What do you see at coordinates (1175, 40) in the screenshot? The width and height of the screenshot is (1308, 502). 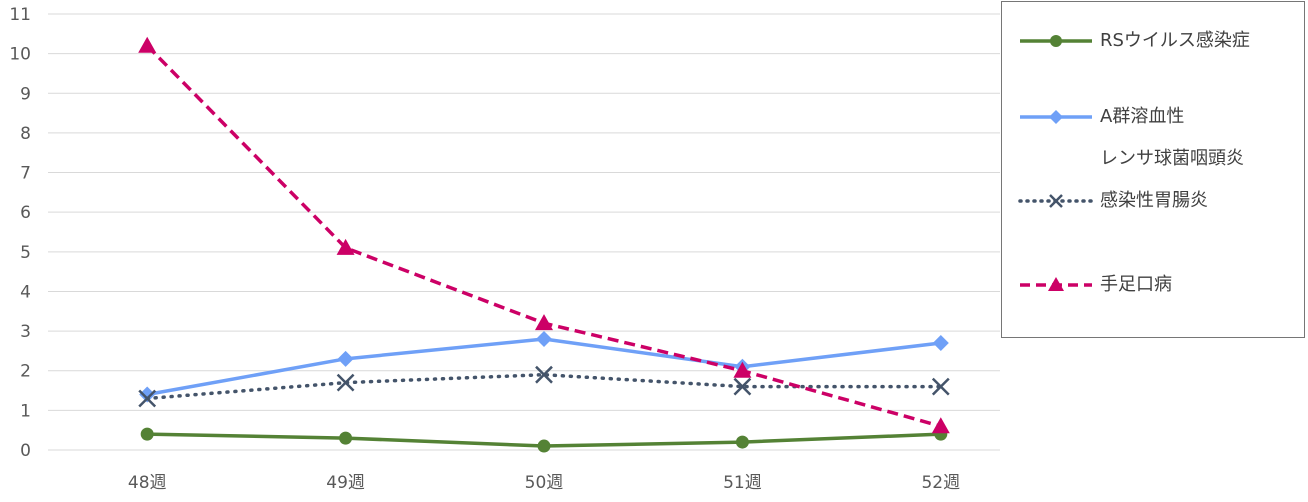 I see `legend-label-rs: RSウイルス感染症` at bounding box center [1175, 40].